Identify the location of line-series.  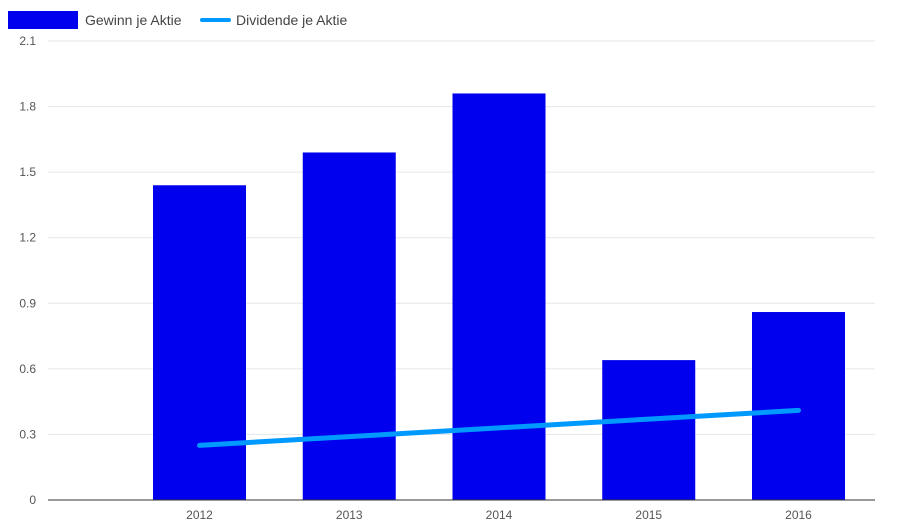
(499, 427).